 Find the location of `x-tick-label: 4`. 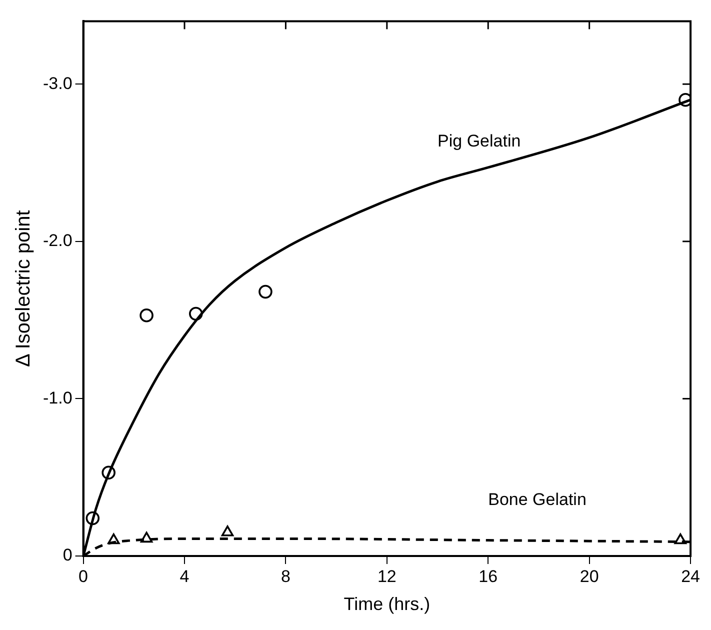

x-tick-label: 4 is located at coordinates (185, 576).